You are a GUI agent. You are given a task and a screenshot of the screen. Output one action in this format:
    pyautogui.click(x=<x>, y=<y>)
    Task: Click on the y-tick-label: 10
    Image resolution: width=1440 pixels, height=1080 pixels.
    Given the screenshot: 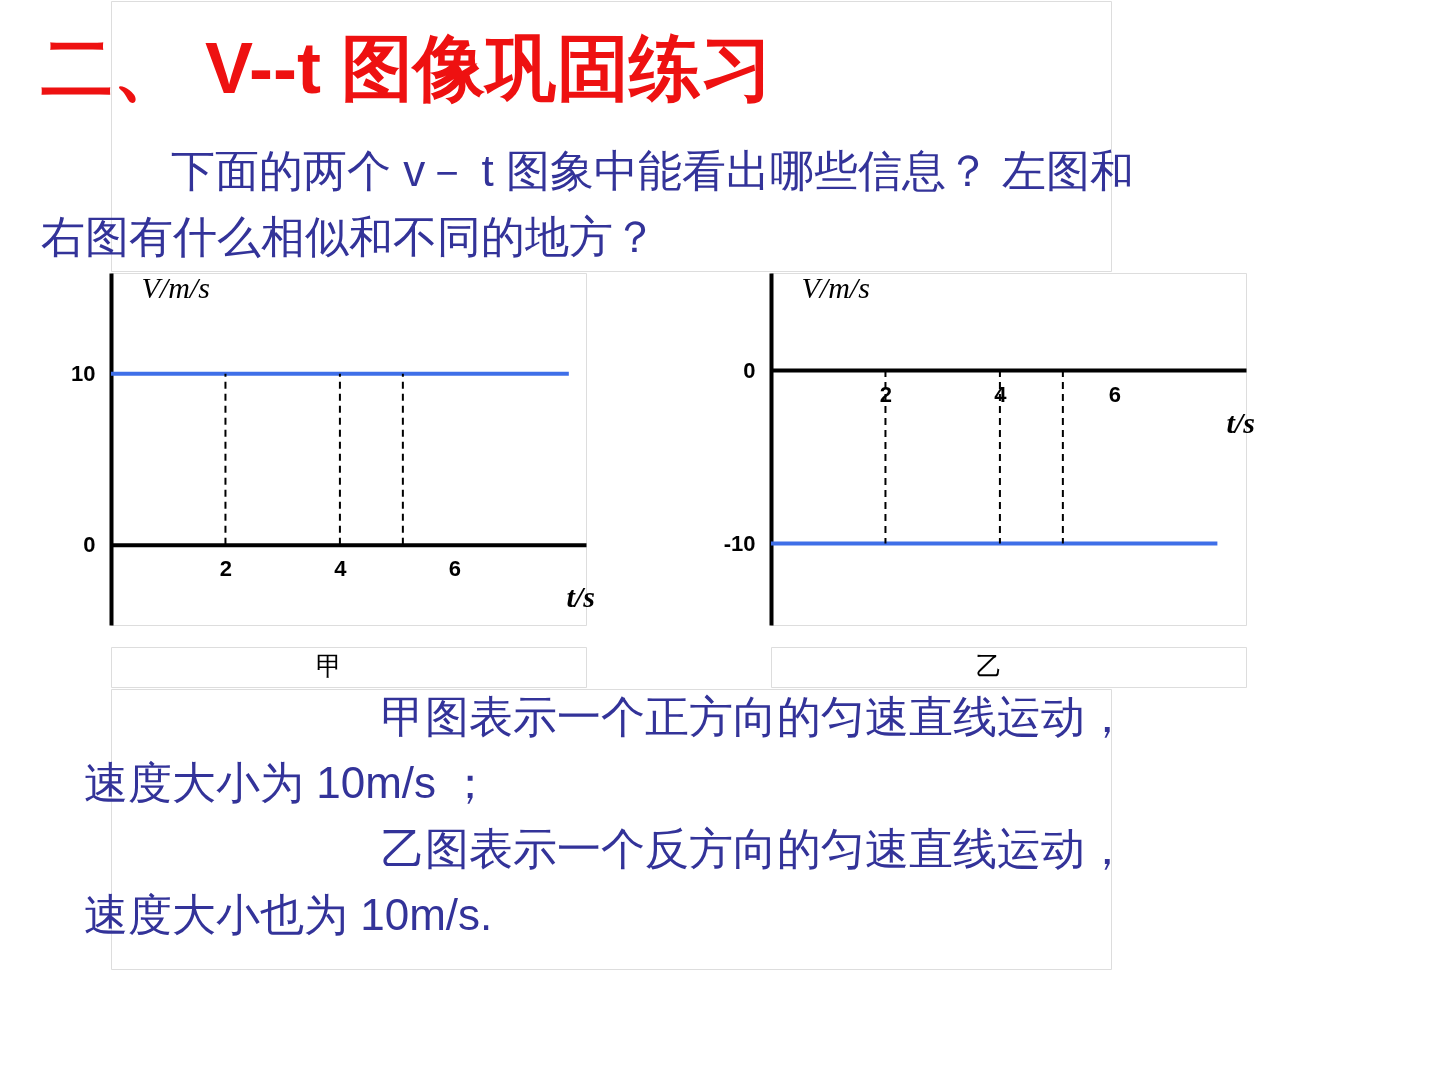 What is the action you would take?
    pyautogui.click(x=83, y=374)
    